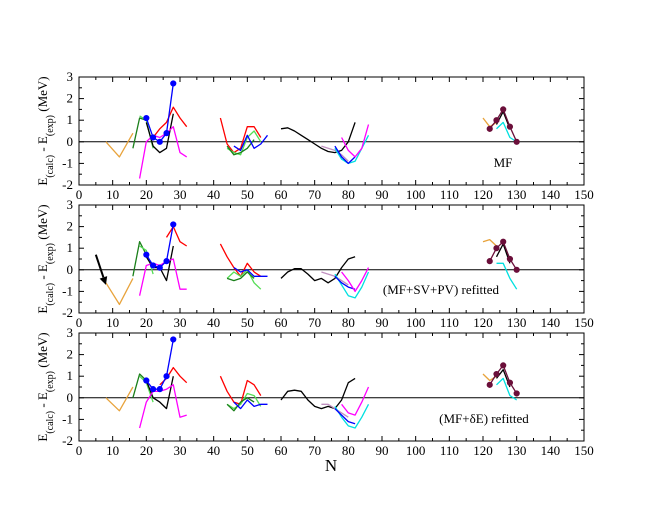  What do you see at coordinates (517, 322) in the screenshot?
I see `x-tick-label: 130` at bounding box center [517, 322].